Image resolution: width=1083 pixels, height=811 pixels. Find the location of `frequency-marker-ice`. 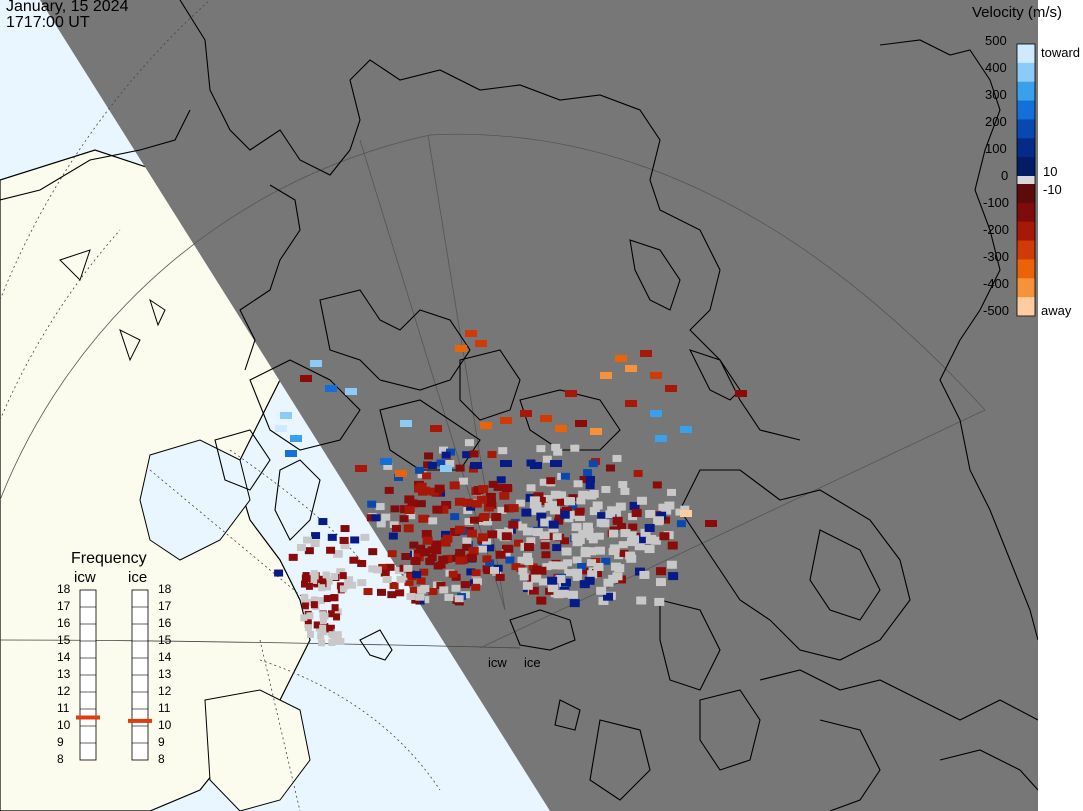

frequency-marker-ice is located at coordinates (140, 720).